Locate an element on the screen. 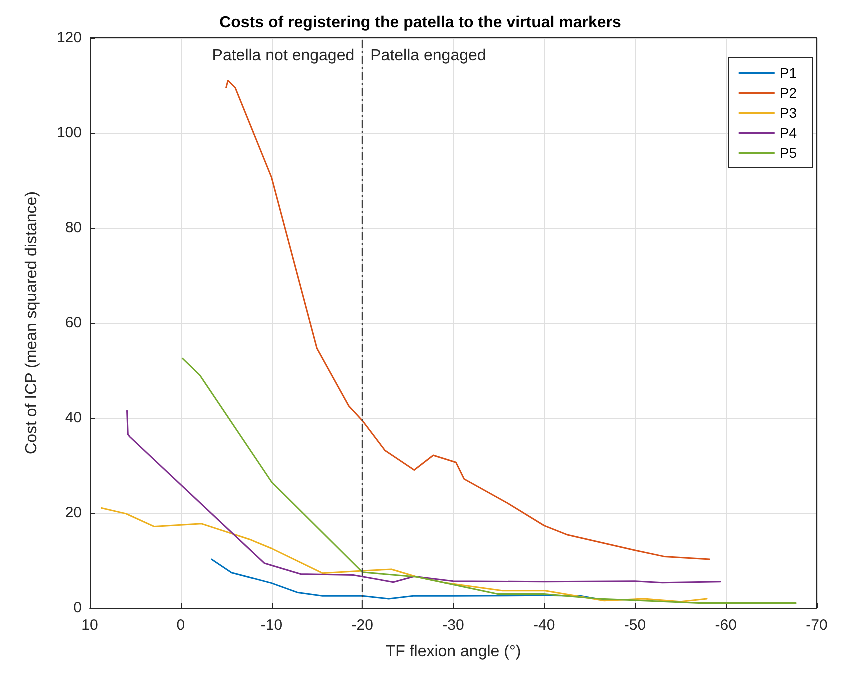  line-series is located at coordinates (404, 555).